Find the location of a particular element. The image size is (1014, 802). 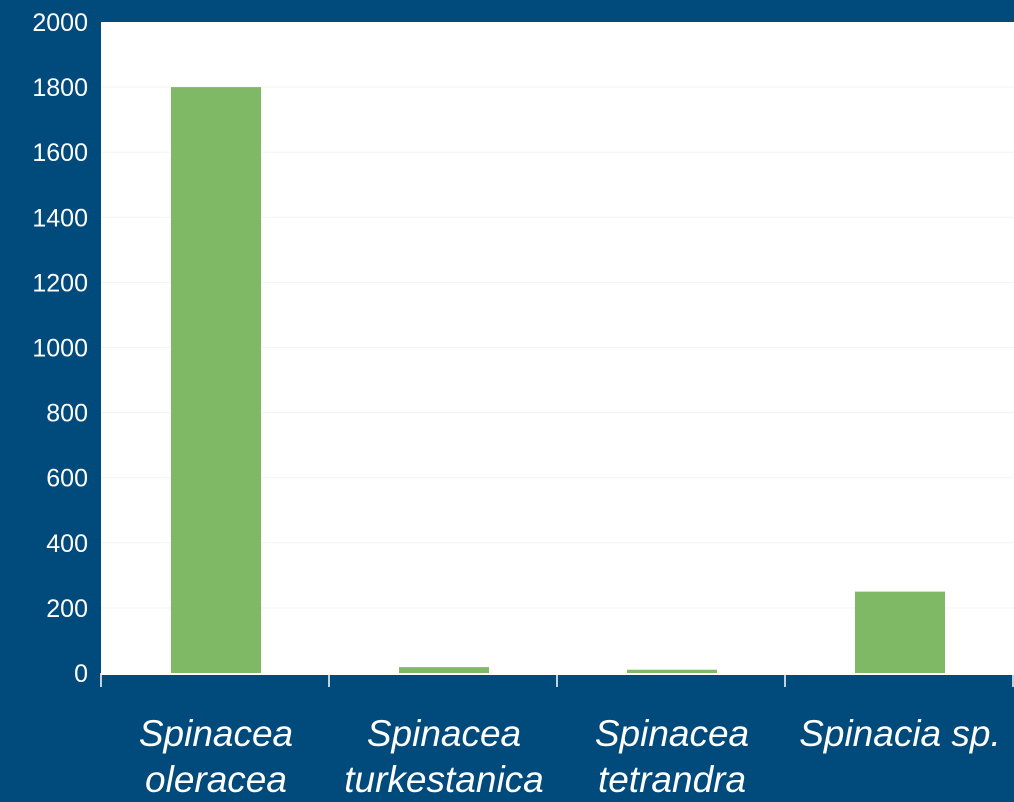

x-tick-label-line: tetrandra is located at coordinates (672, 779).